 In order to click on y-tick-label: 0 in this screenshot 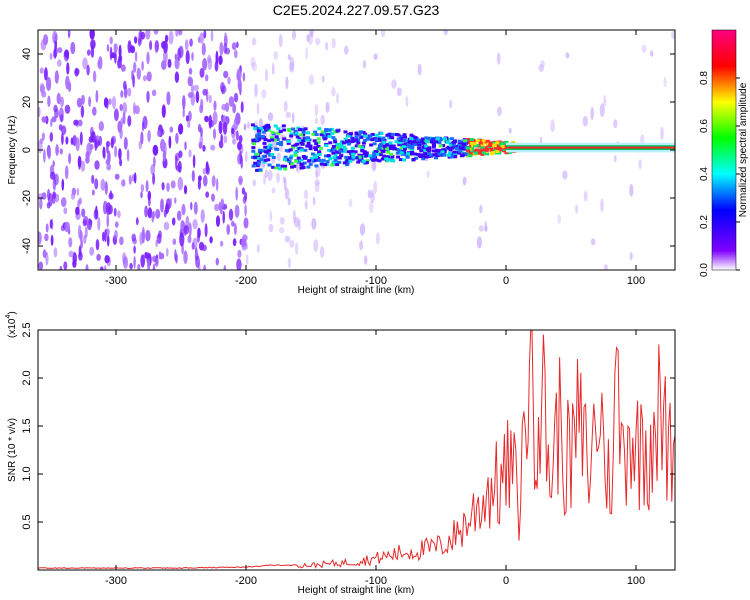, I will do `click(27, 150)`.